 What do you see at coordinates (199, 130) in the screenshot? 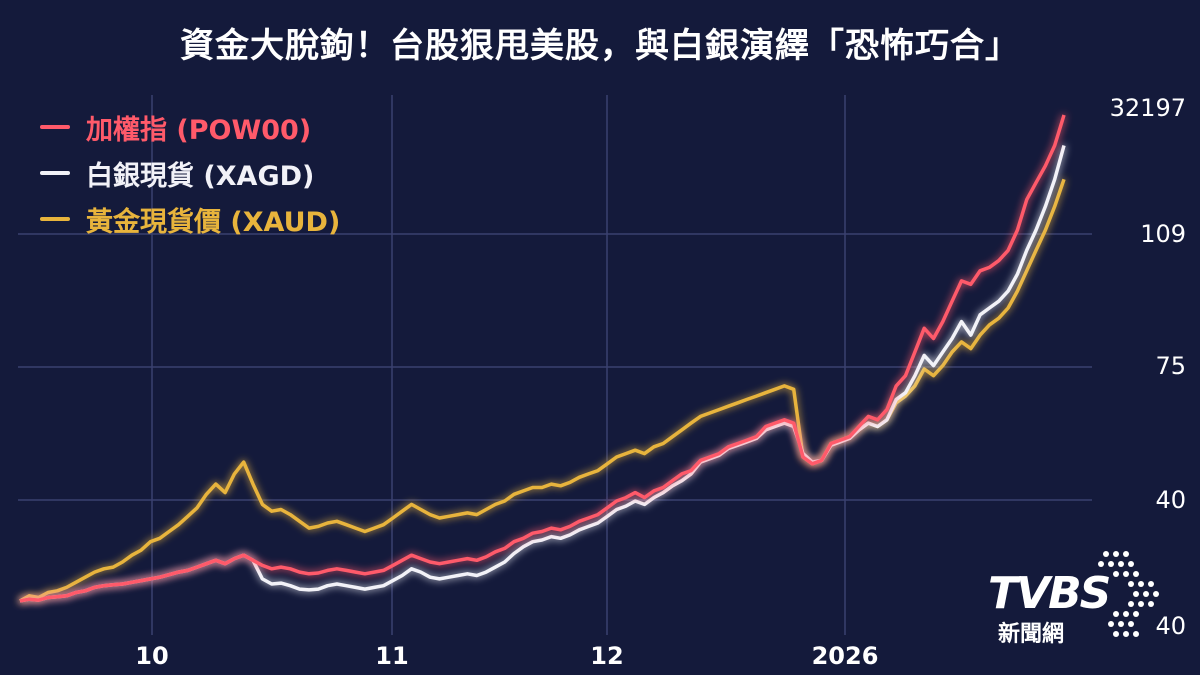
I see `legend-label-taiex: 加權指 (POW00)` at bounding box center [199, 130].